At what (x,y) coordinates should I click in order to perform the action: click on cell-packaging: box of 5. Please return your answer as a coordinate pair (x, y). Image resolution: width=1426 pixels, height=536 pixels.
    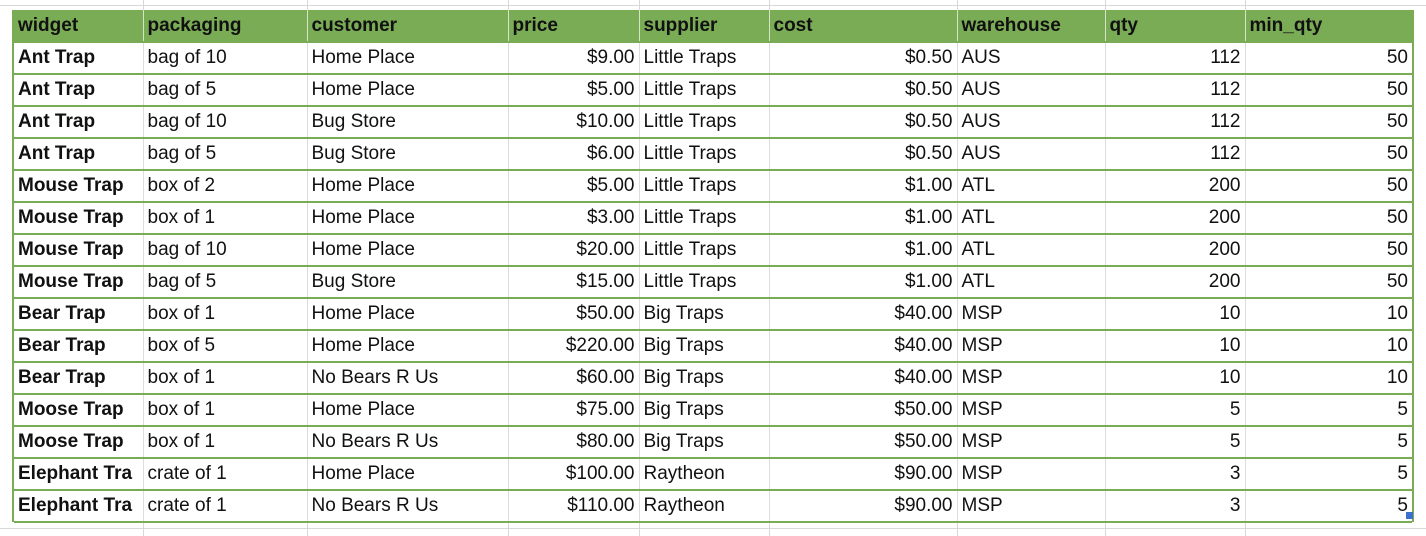
    Looking at the image, I should click on (224, 346).